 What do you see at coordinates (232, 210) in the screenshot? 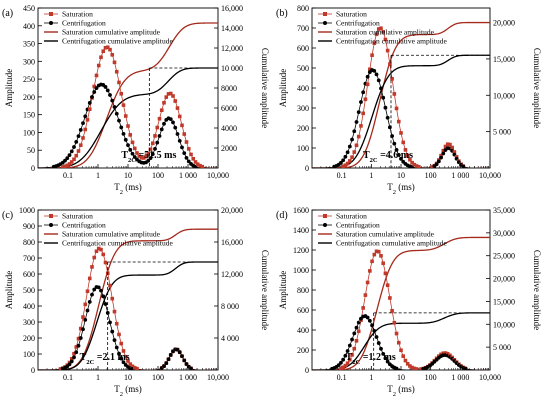
I see `y-right-tick-label: 20,000` at bounding box center [232, 210].